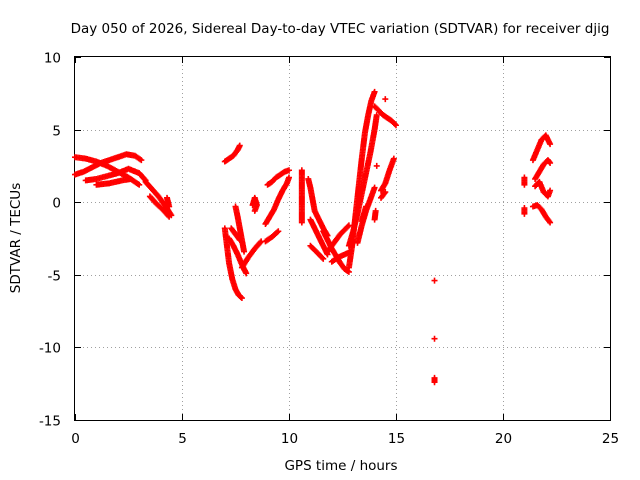 Image resolution: width=640 pixels, height=480 pixels. What do you see at coordinates (56, 204) in the screenshot?
I see `y-tick-label: 0` at bounding box center [56, 204].